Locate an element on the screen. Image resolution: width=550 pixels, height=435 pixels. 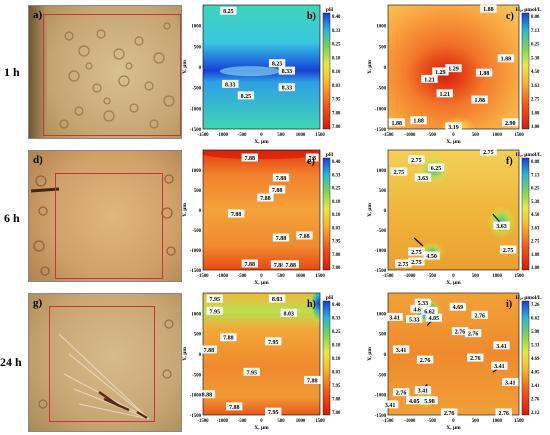
colorbar-tick-label: 2.12 is located at coordinates (535, 413).